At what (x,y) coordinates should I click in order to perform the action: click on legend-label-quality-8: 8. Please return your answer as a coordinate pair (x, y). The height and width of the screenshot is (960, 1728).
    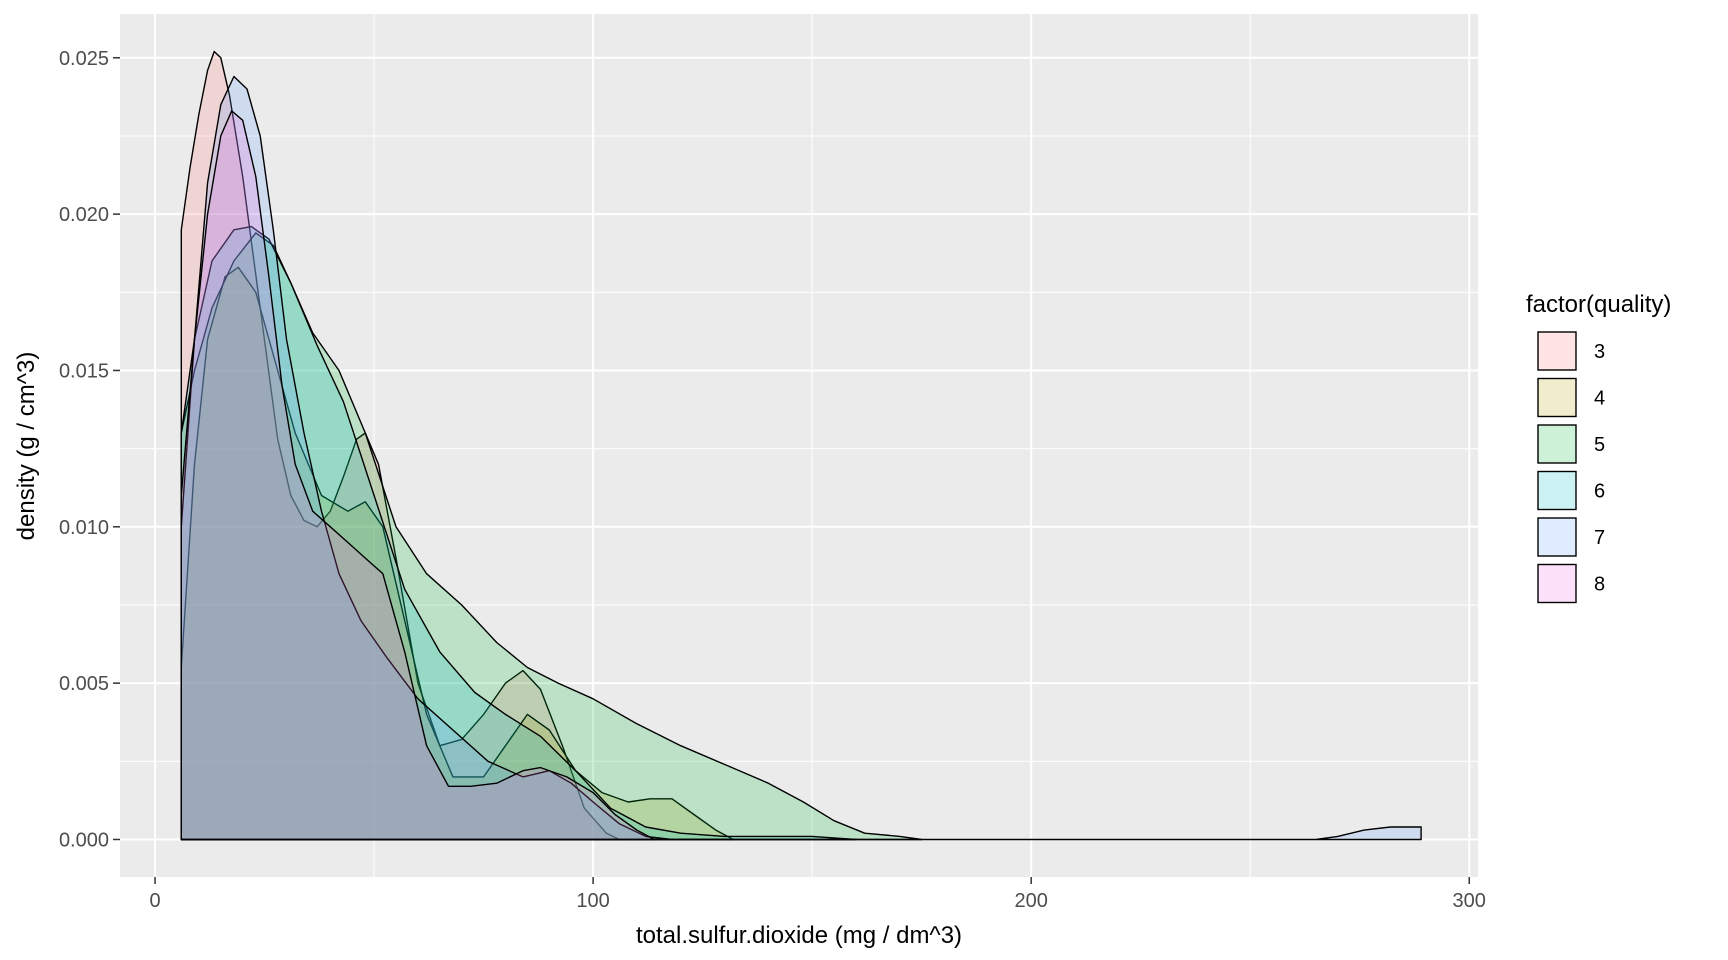
    Looking at the image, I should click on (1599, 585).